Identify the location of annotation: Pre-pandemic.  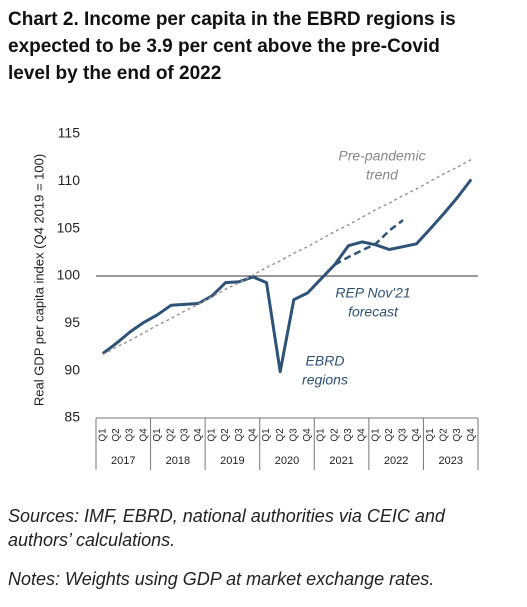
(381, 156).